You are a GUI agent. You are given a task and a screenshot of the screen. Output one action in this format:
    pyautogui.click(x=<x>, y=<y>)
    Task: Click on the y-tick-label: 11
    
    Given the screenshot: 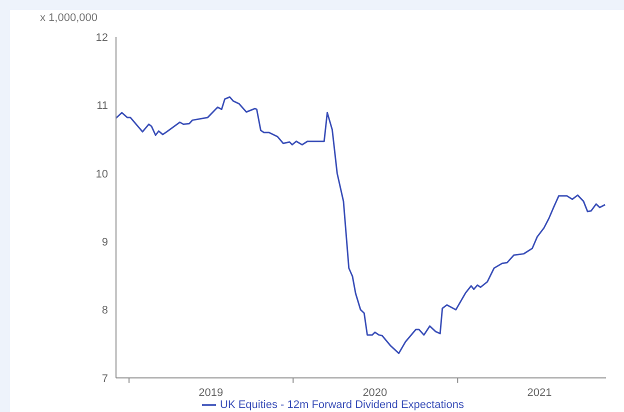 What is the action you would take?
    pyautogui.click(x=102, y=106)
    